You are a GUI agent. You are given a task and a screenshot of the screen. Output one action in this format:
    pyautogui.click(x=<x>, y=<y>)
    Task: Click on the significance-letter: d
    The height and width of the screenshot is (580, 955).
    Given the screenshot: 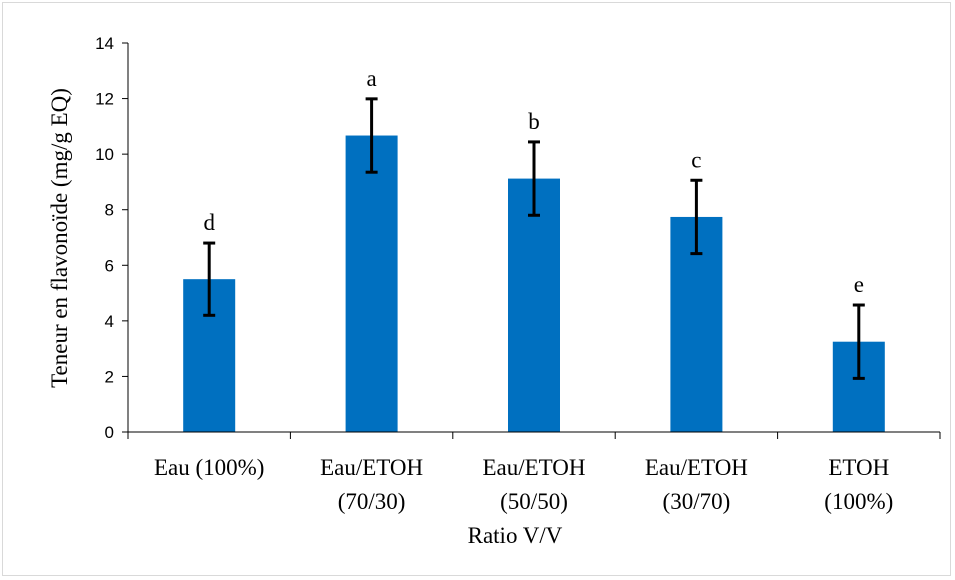 What is the action you would take?
    pyautogui.click(x=209, y=222)
    